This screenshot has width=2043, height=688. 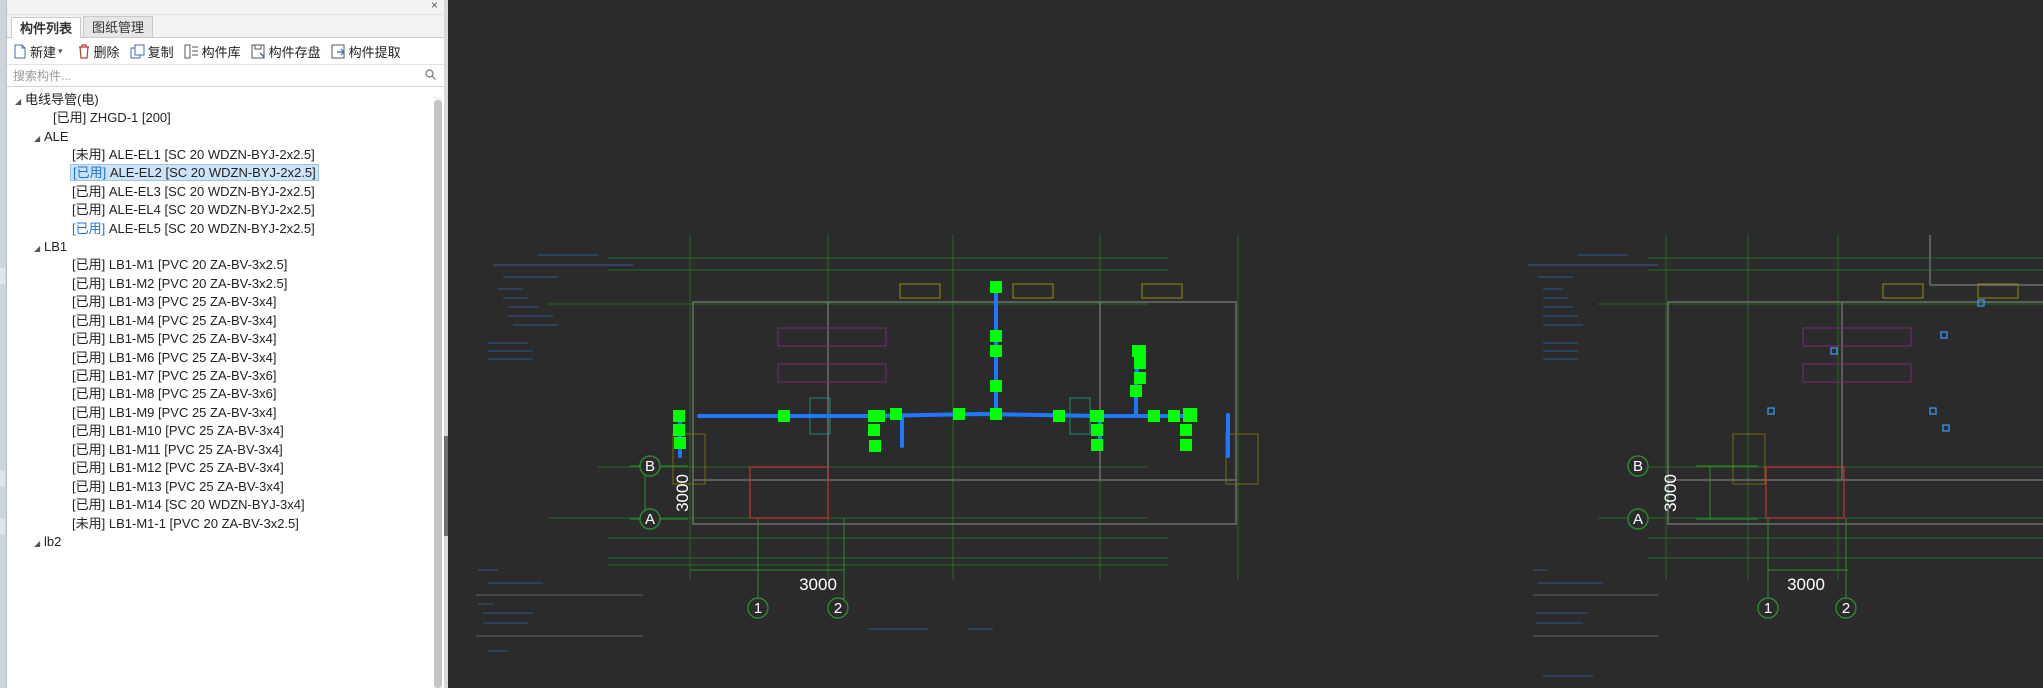 I want to click on tab-component-list: 构件列表, so click(x=46, y=27).